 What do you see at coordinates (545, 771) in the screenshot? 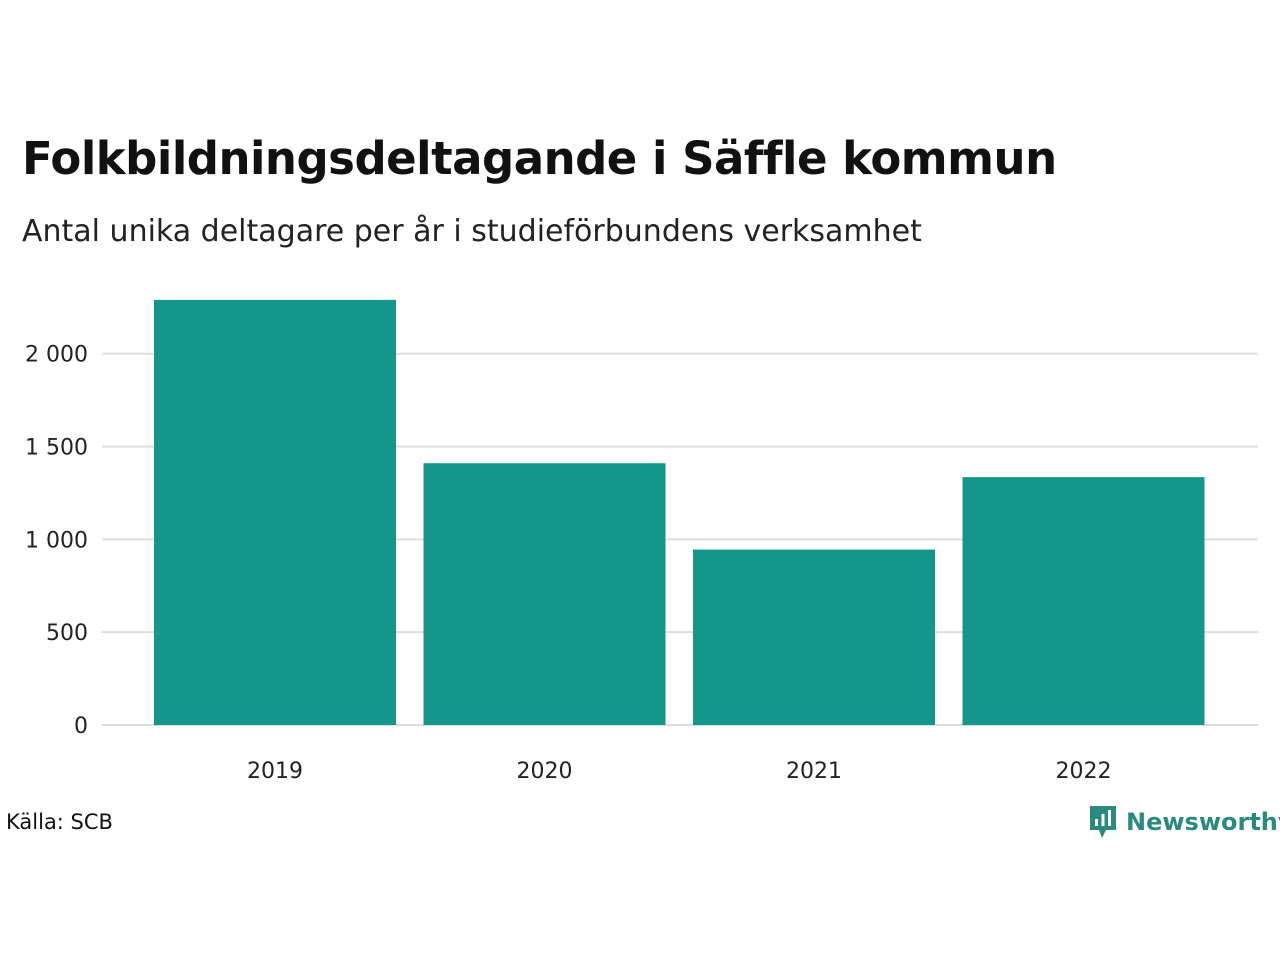
I see `x-tick-label: 2020` at bounding box center [545, 771].